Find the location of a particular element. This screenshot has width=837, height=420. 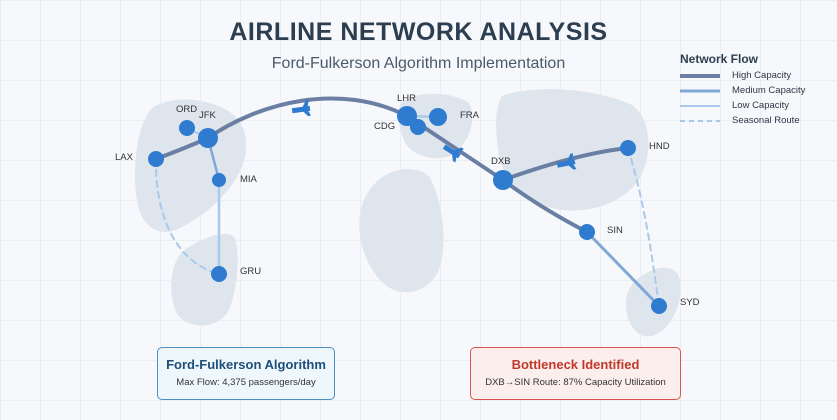

algorithm-info-title: Ford-Fulkerson Algorithm is located at coordinates (246, 364).